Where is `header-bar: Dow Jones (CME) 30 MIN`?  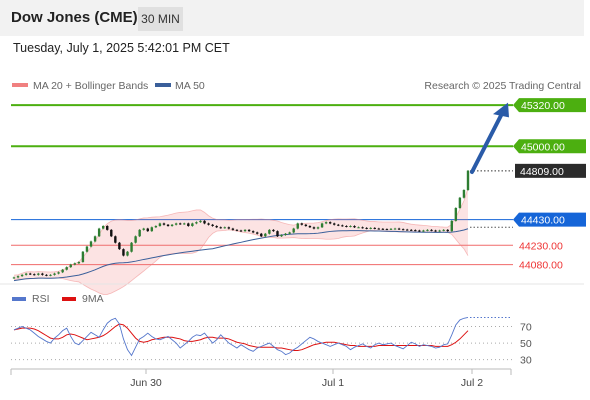 header-bar: Dow Jones (CME) 30 MIN is located at coordinates (292, 18).